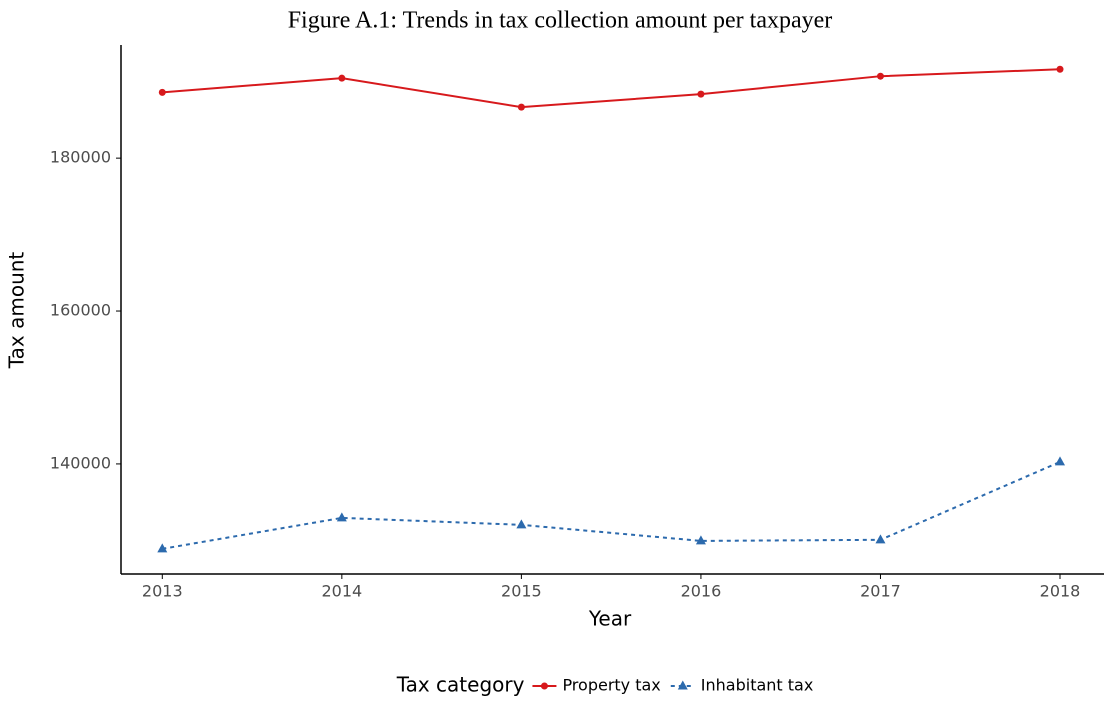  What do you see at coordinates (80, 310) in the screenshot?
I see `y-tick-label: 160000` at bounding box center [80, 310].